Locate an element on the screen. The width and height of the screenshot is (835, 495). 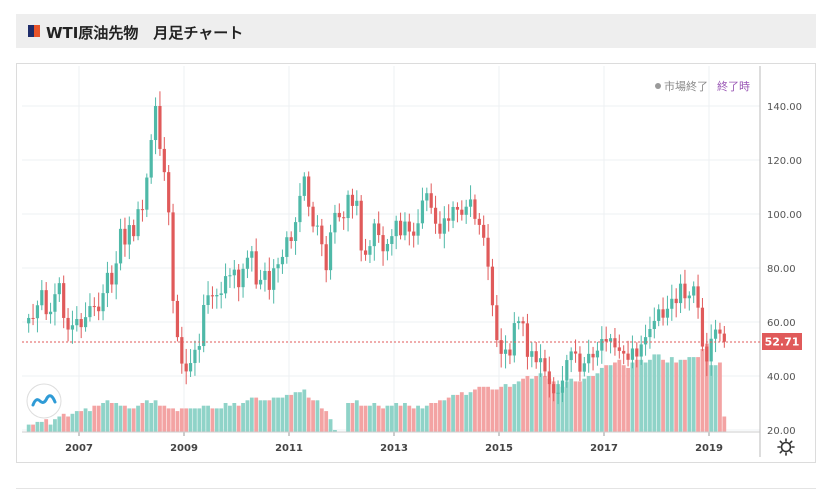
y-tick-label: 100.00 is located at coordinates (784, 215).